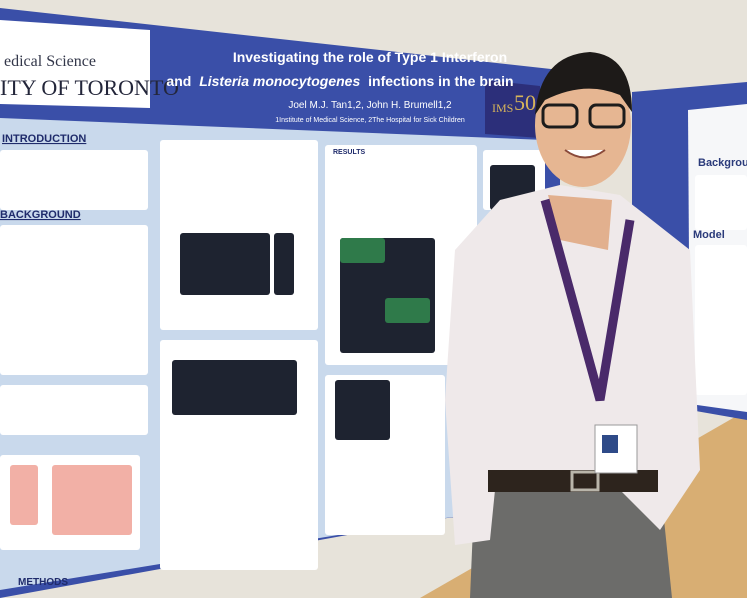 The width and height of the screenshot is (747, 598). I want to click on logo-line1: edical Science, so click(50, 61).